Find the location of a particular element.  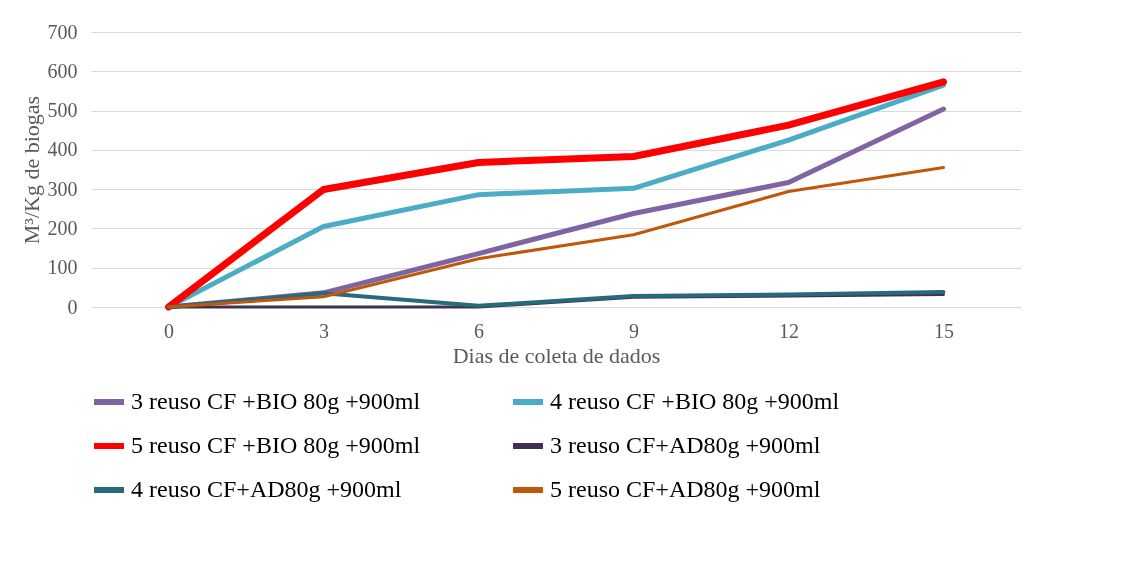

legend-label: 5 reuso CF+AD80g +900ml is located at coordinates (685, 489).